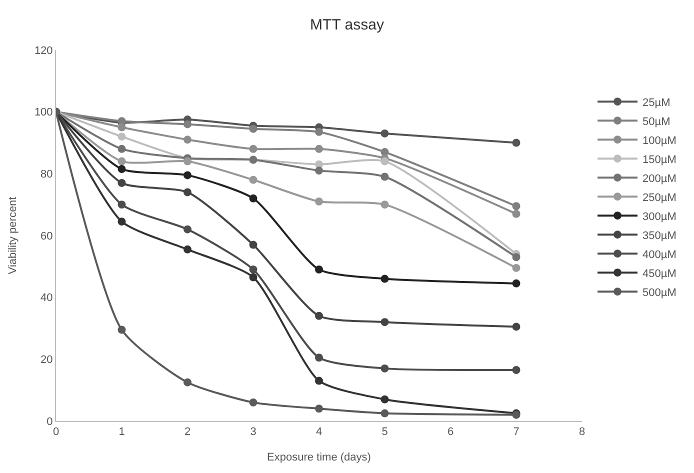 This screenshot has height=473, width=694. Describe the element at coordinates (43, 112) in the screenshot. I see `y-tick-label: 100` at that location.